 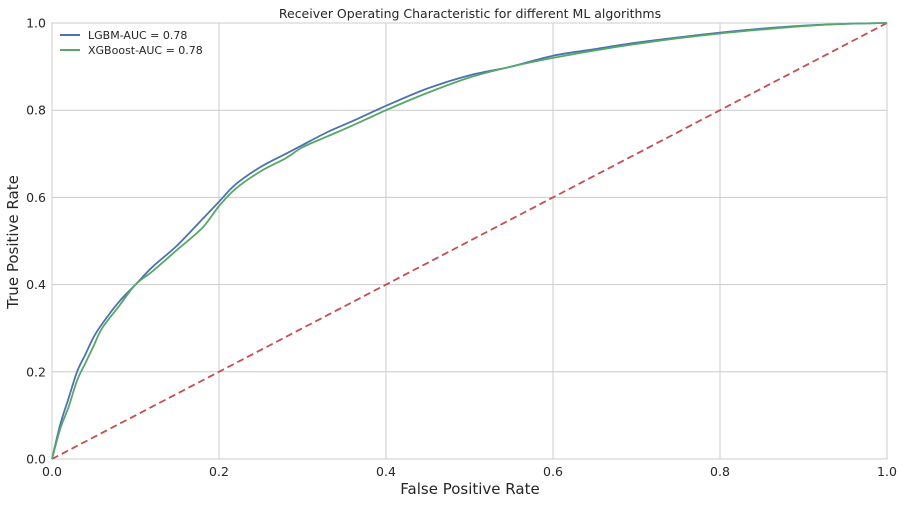 What do you see at coordinates (13, 242) in the screenshot?
I see `y-axis-label: True Positive Rate` at bounding box center [13, 242].